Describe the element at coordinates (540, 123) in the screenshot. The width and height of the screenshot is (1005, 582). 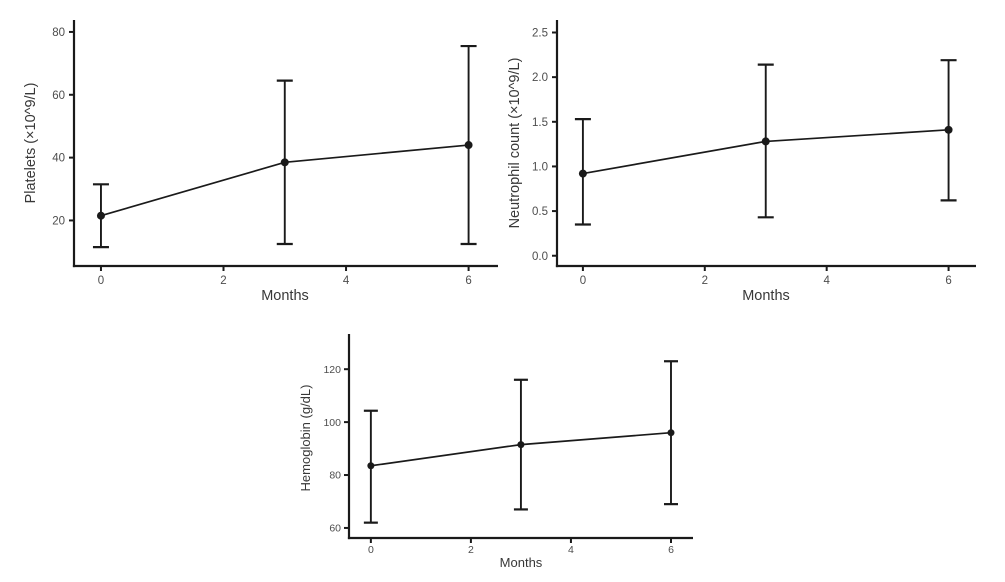
I see `y-tick-label: 1.5` at that location.